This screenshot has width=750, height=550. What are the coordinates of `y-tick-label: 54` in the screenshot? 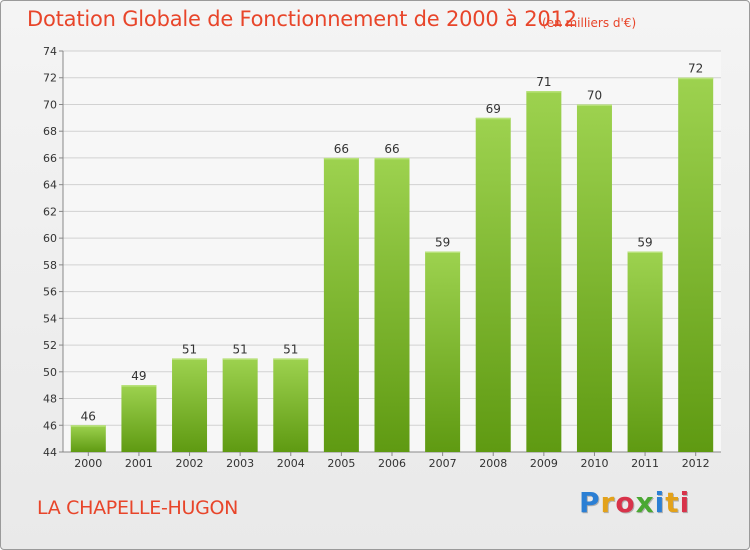 It's located at (50, 318).